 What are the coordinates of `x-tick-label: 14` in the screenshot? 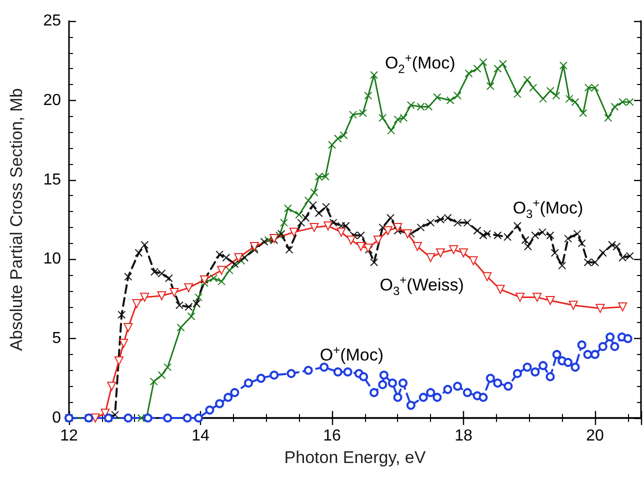 It's located at (201, 436).